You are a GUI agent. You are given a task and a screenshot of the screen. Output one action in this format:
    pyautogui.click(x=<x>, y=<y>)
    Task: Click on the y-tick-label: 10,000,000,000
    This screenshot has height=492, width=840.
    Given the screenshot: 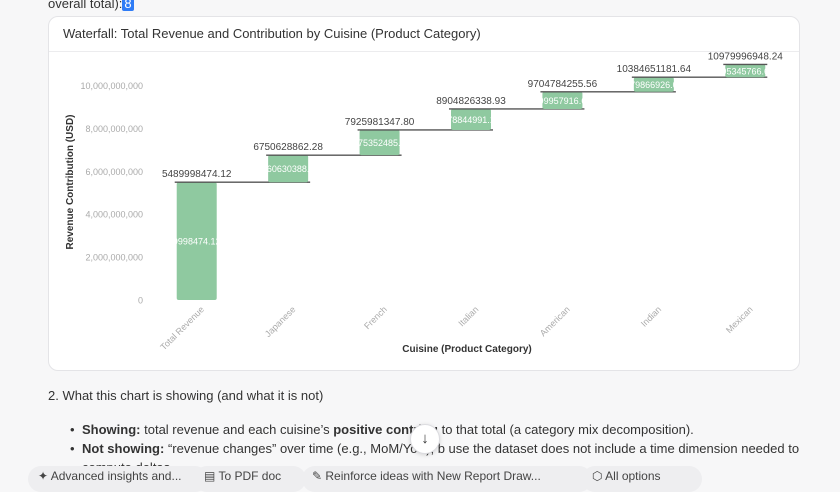 What is the action you would take?
    pyautogui.click(x=111, y=86)
    